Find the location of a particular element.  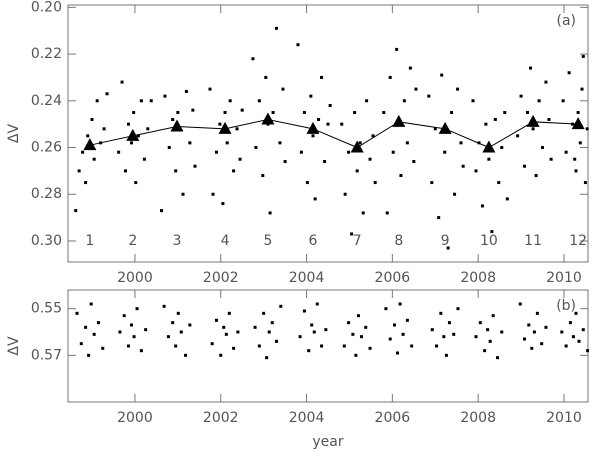

mean-line is located at coordinates (334, 133).